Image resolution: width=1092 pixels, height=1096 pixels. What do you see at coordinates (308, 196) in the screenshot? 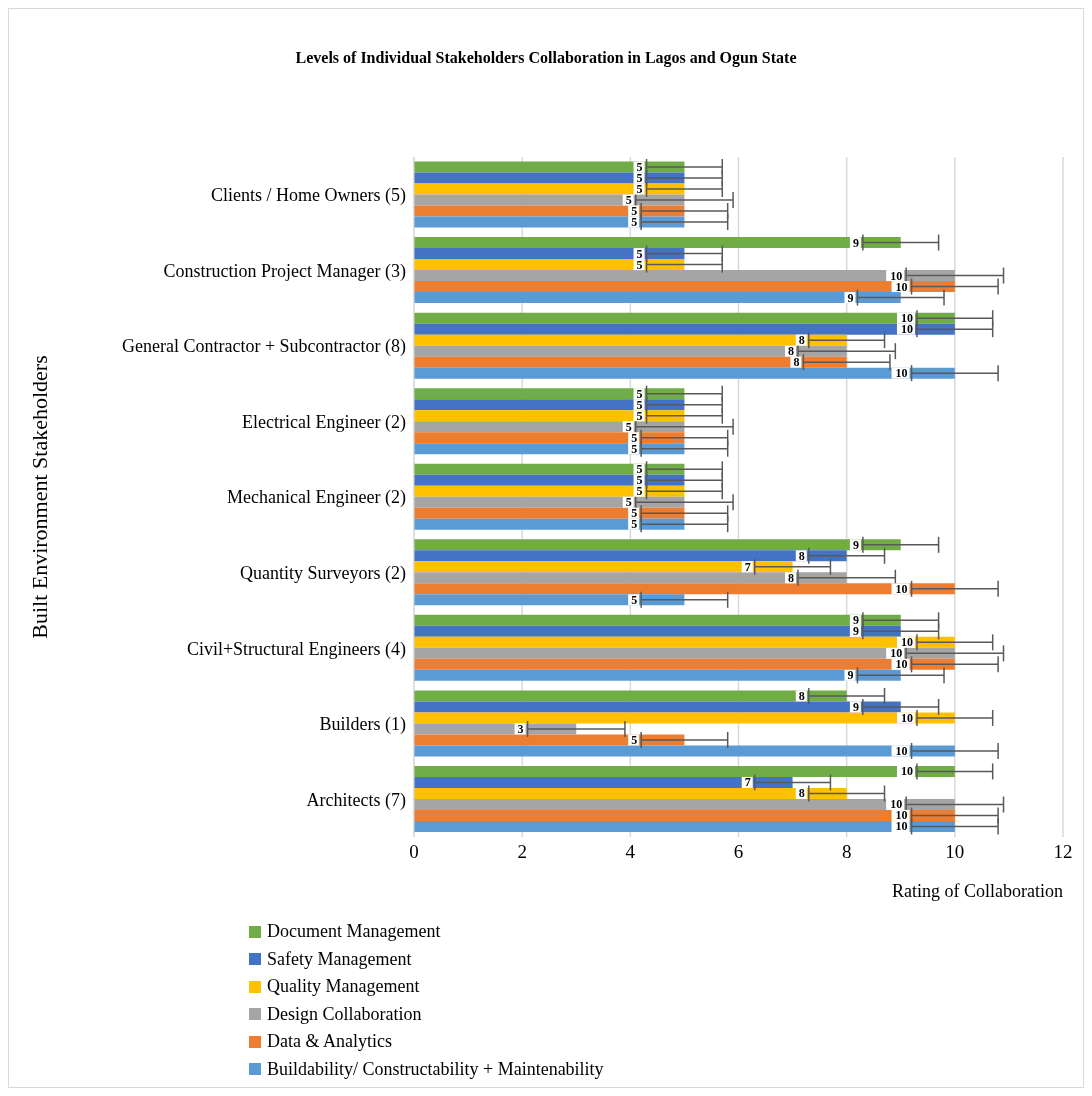
I see `y-tick-label: Clients / Home Owners (5)` at bounding box center [308, 196].